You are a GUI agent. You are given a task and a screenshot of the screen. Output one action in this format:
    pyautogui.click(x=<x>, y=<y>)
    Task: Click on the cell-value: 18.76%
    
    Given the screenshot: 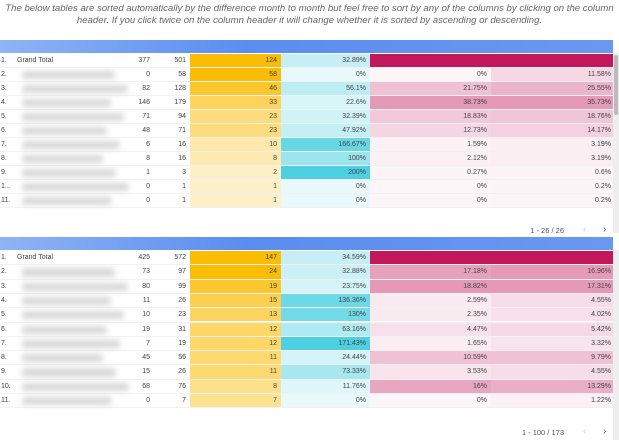 What is the action you would take?
    pyautogui.click(x=599, y=116)
    